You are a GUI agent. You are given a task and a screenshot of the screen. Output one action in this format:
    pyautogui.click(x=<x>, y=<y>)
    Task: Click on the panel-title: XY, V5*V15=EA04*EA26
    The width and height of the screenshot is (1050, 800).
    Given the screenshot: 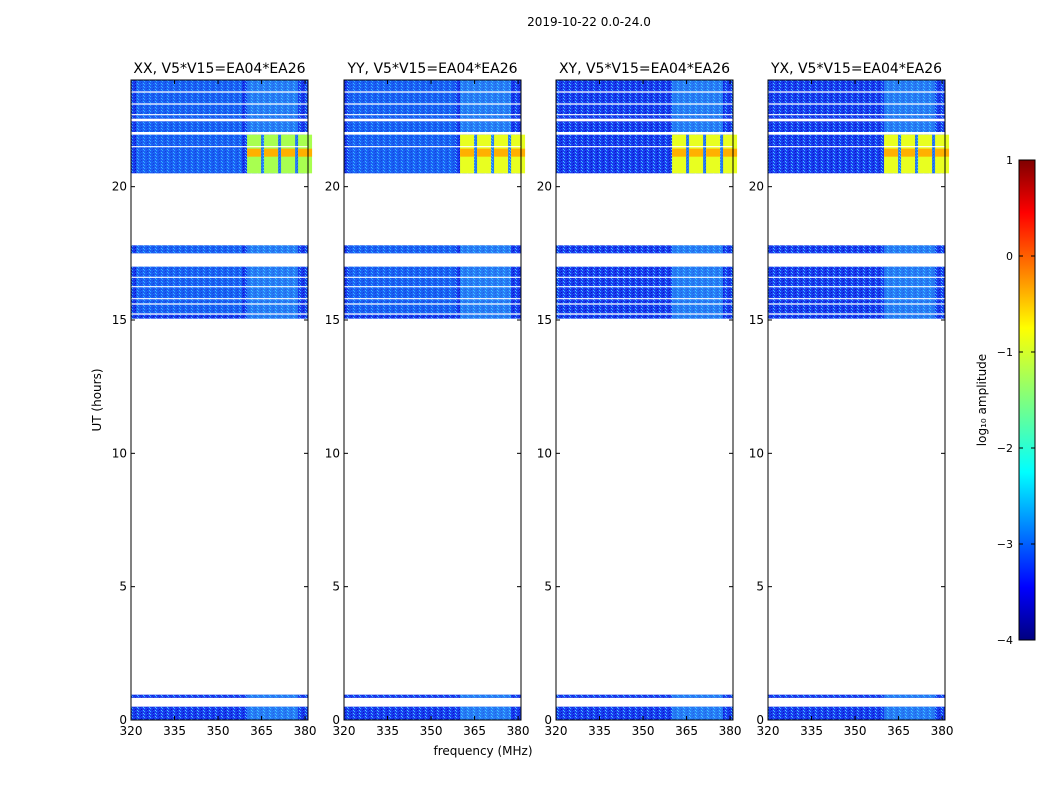 What is the action you would take?
    pyautogui.click(x=644, y=69)
    